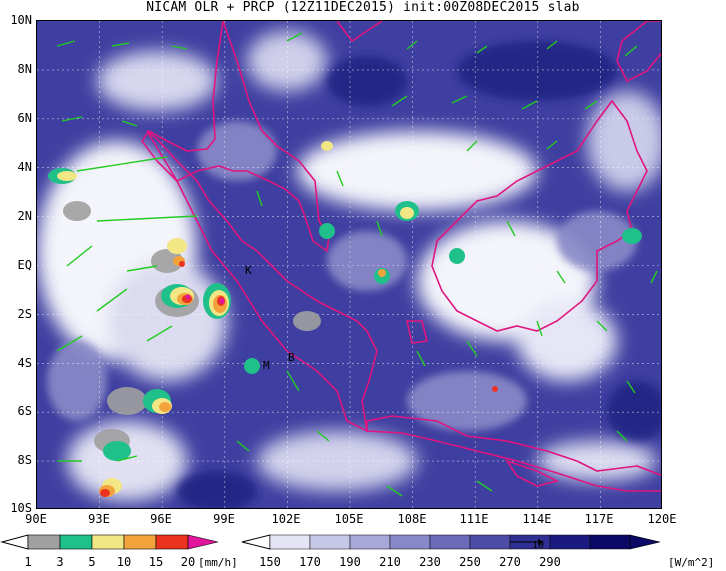  What do you see at coordinates (430, 562) in the screenshot?
I see `olr-label: 230` at bounding box center [430, 562].